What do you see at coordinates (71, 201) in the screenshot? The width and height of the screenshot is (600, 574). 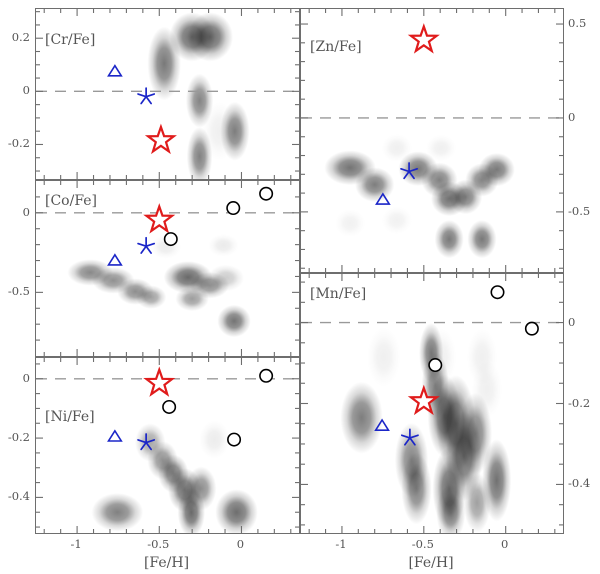 I see `panel-title-co: [Co/Fe]` at bounding box center [71, 201].